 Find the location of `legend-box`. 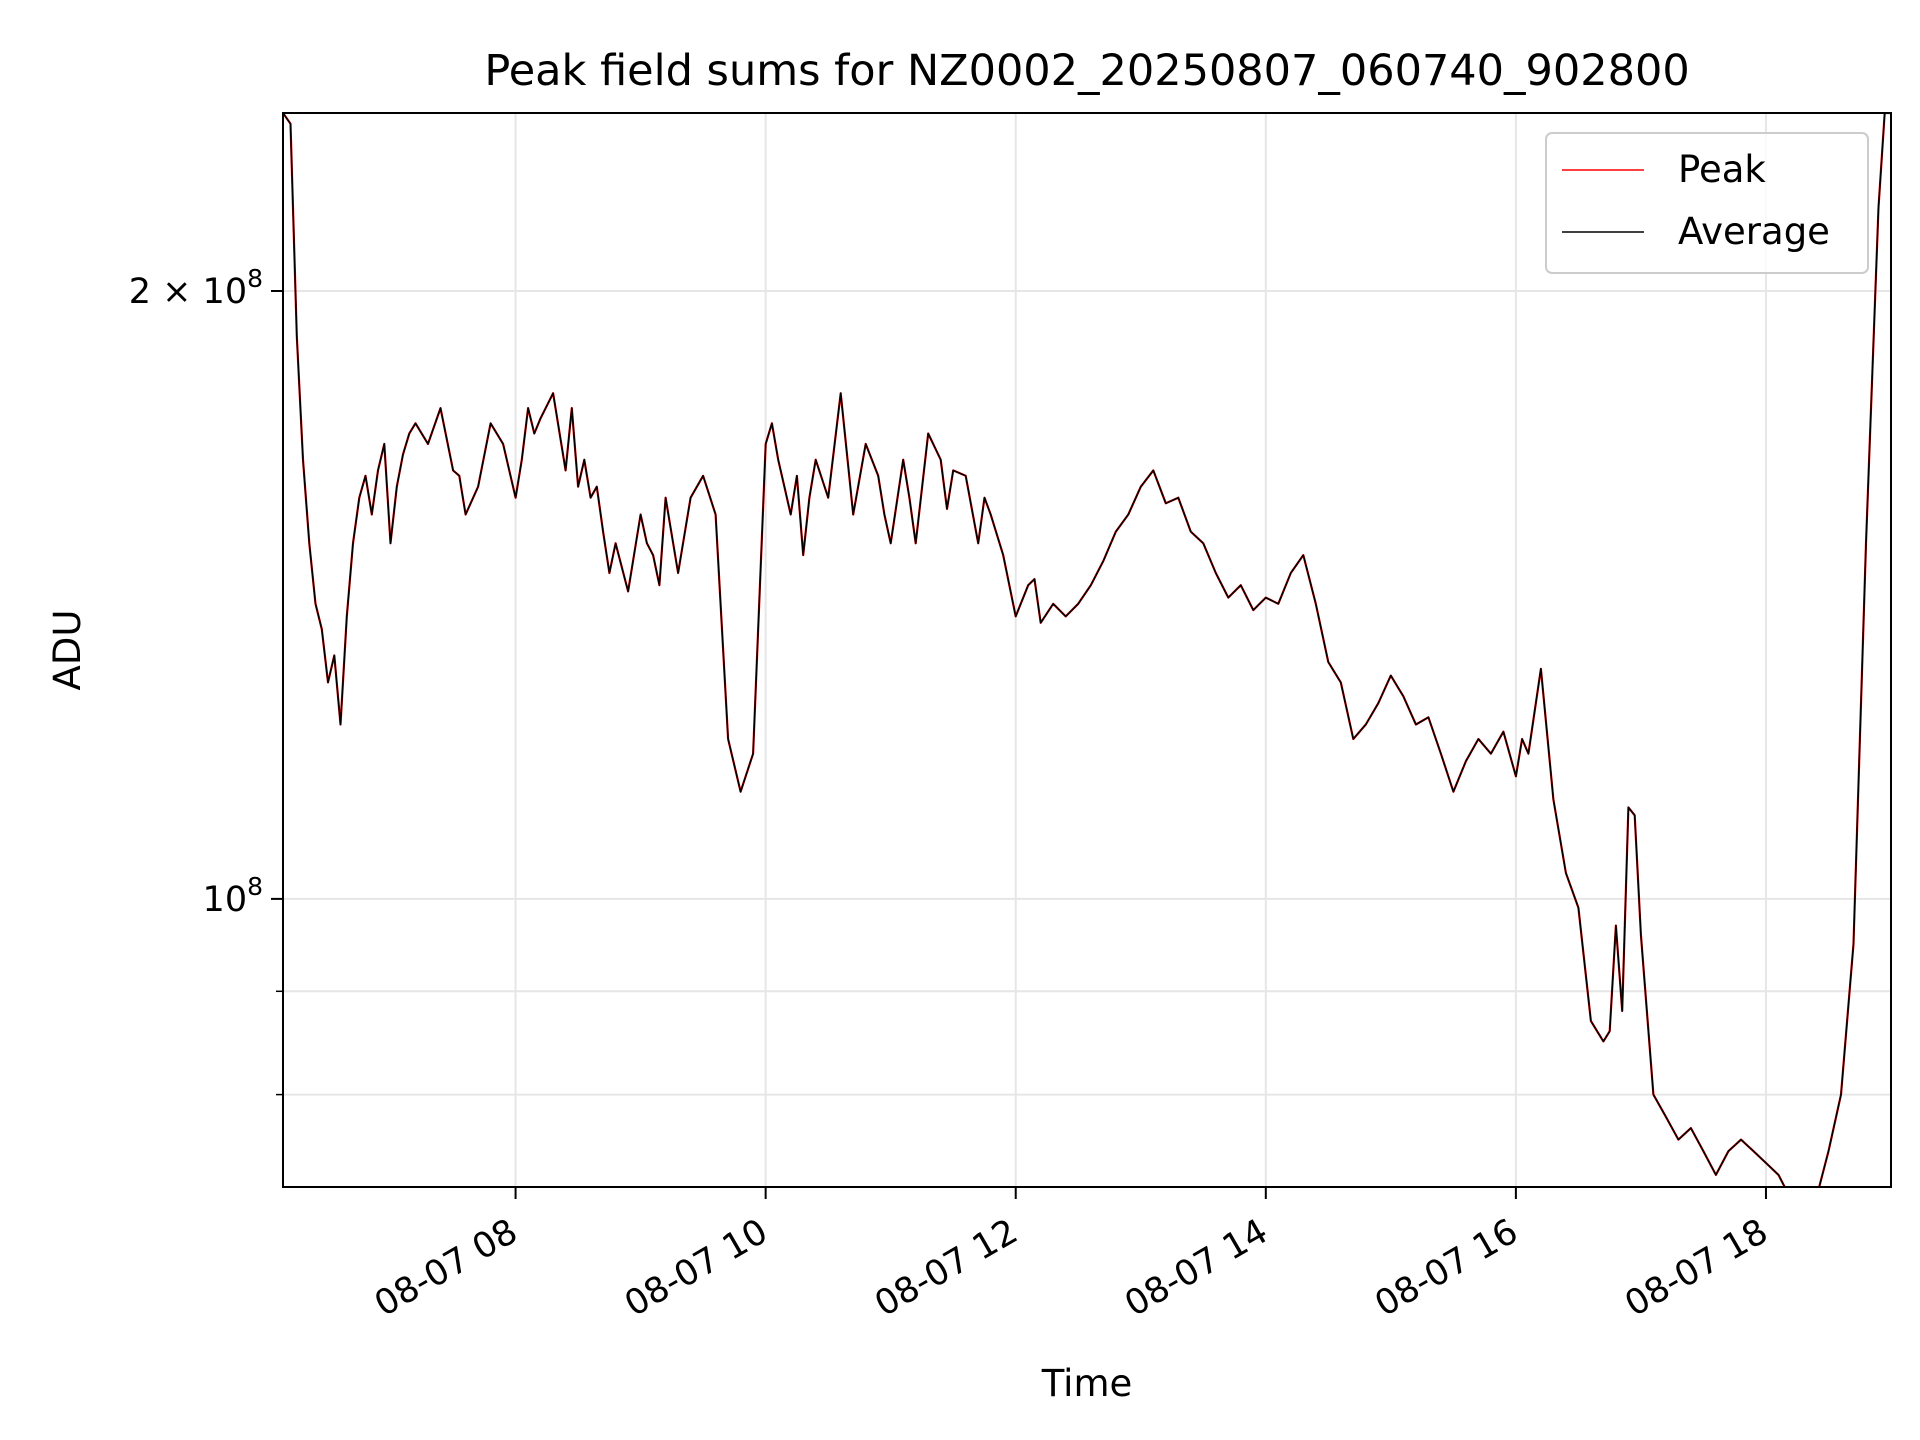

legend-box is located at coordinates (1707, 203).